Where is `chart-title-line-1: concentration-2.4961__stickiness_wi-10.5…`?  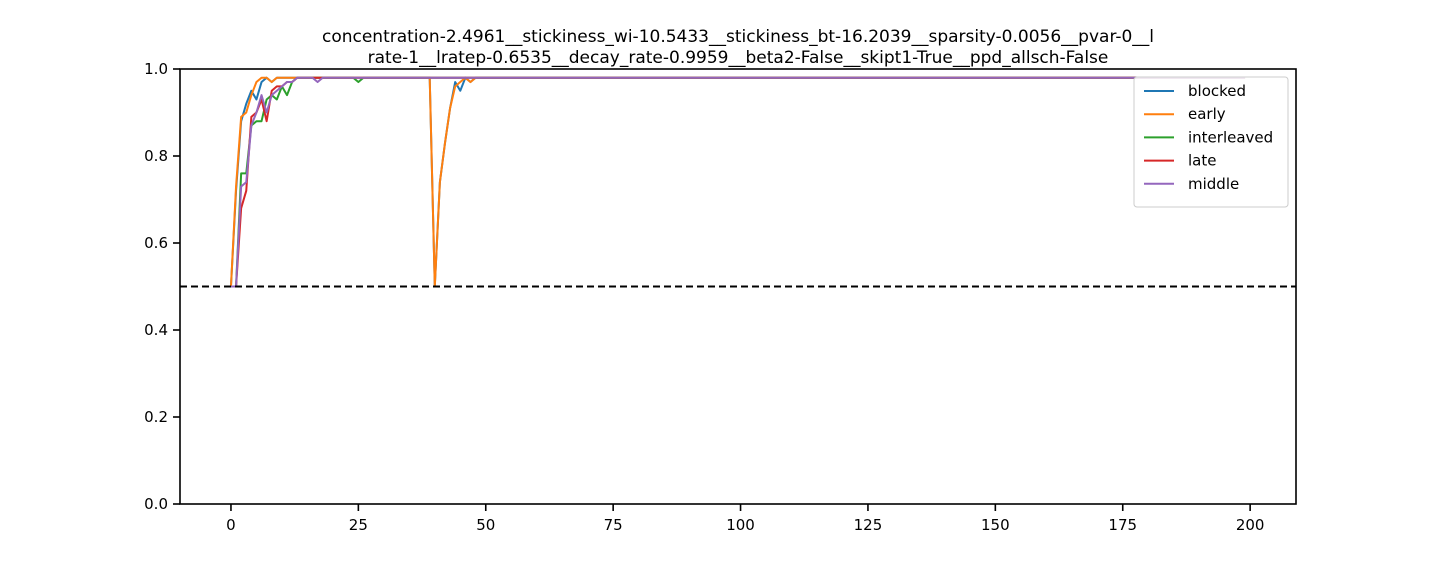 chart-title-line-1: concentration-2.4961__stickiness_wi-10.5… is located at coordinates (738, 37).